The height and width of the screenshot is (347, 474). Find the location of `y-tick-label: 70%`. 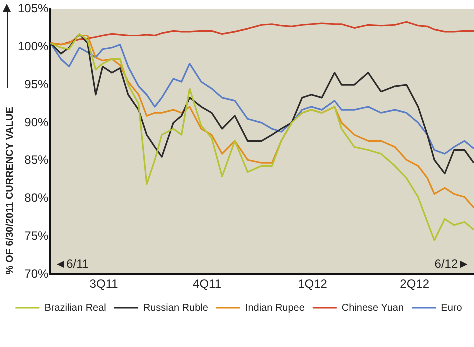

y-tick-label: 70% is located at coordinates (37, 273).